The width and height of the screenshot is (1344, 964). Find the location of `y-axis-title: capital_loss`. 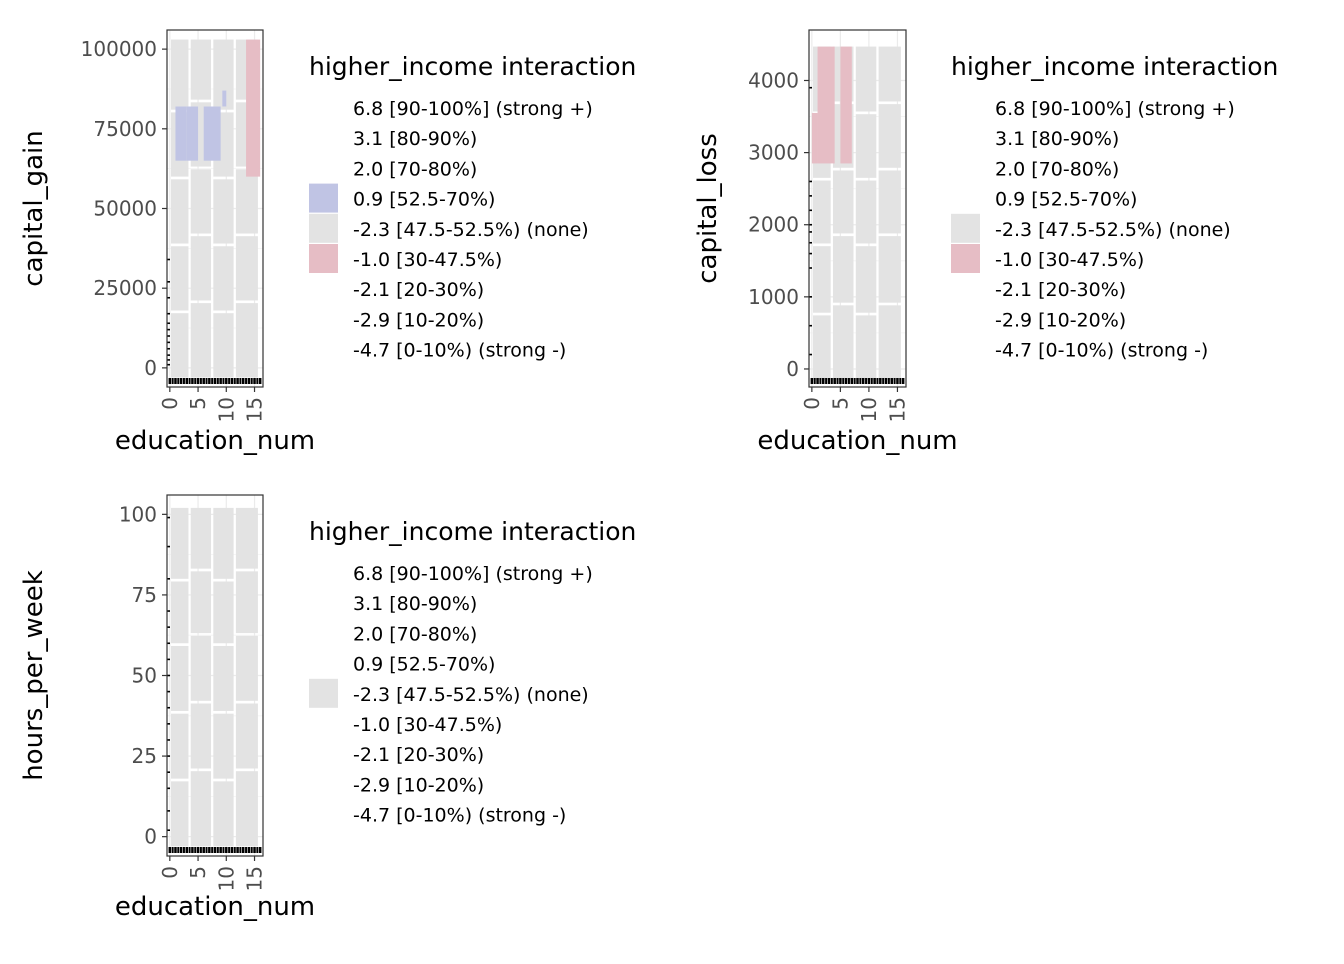

y-axis-title: capital_loss is located at coordinates (708, 208).